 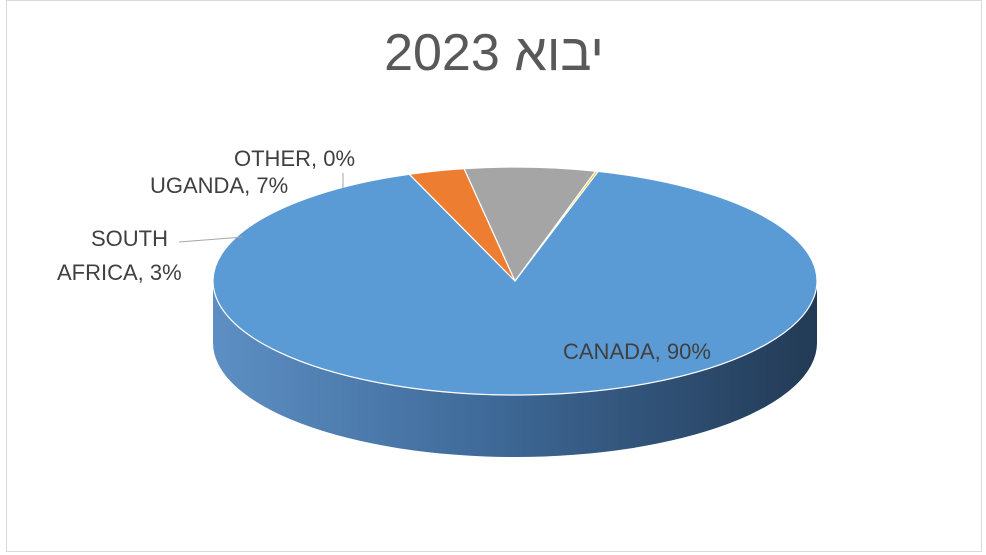 What do you see at coordinates (119, 272) in the screenshot?
I see `data-label-south-africa-line2: AFRICA, 3%` at bounding box center [119, 272].